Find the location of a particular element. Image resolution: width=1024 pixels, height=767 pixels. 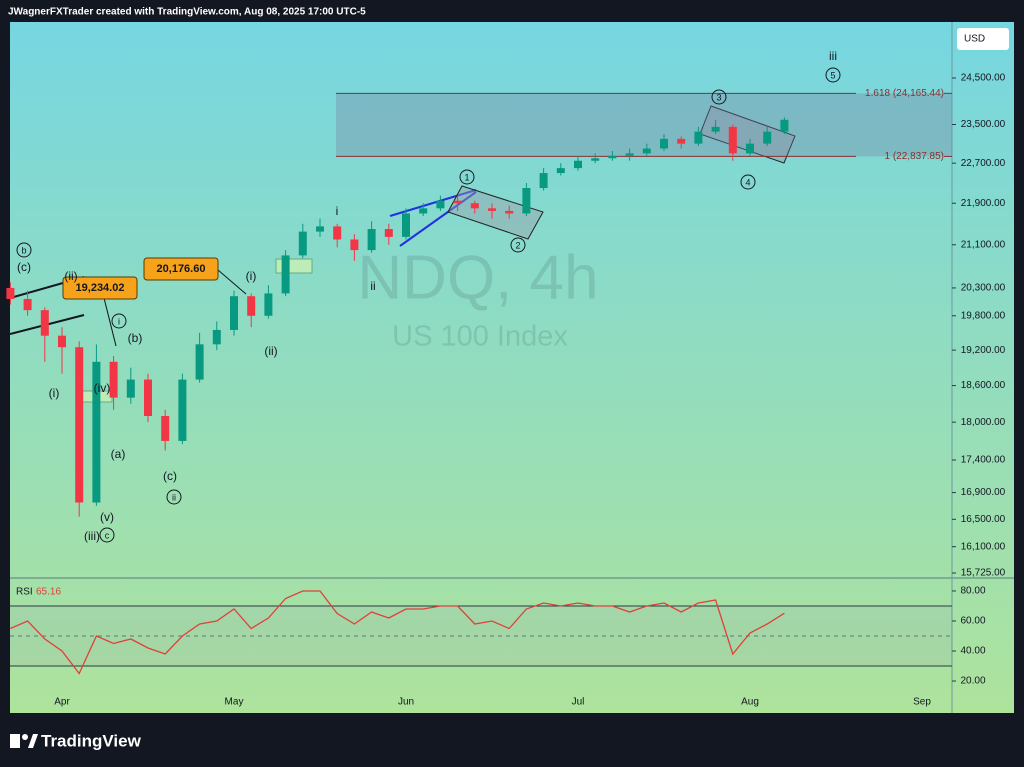

x-tick-label: Jul is located at coordinates (578, 702).